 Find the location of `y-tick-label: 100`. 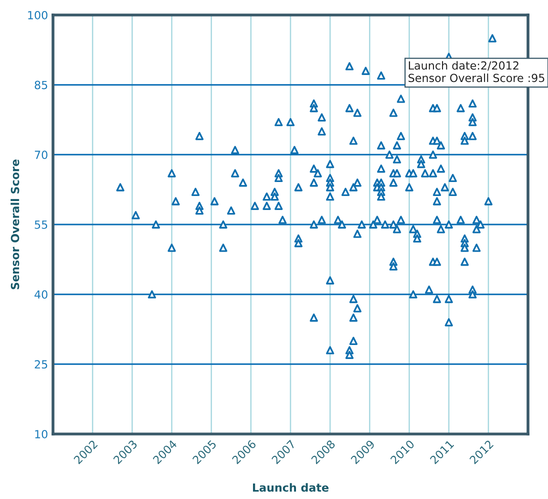

y-tick-label: 100 is located at coordinates (38, 15).